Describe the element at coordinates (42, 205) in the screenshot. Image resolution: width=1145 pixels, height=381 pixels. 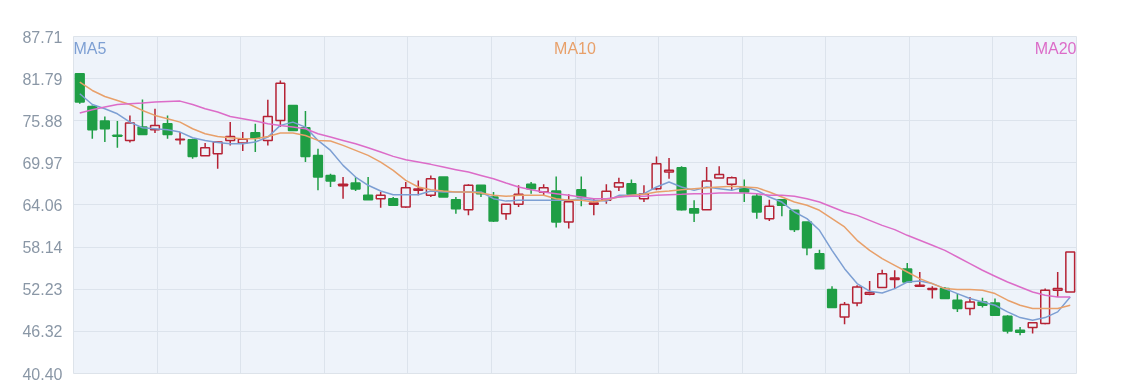
I see `y-tick-label: 64.06` at that location.